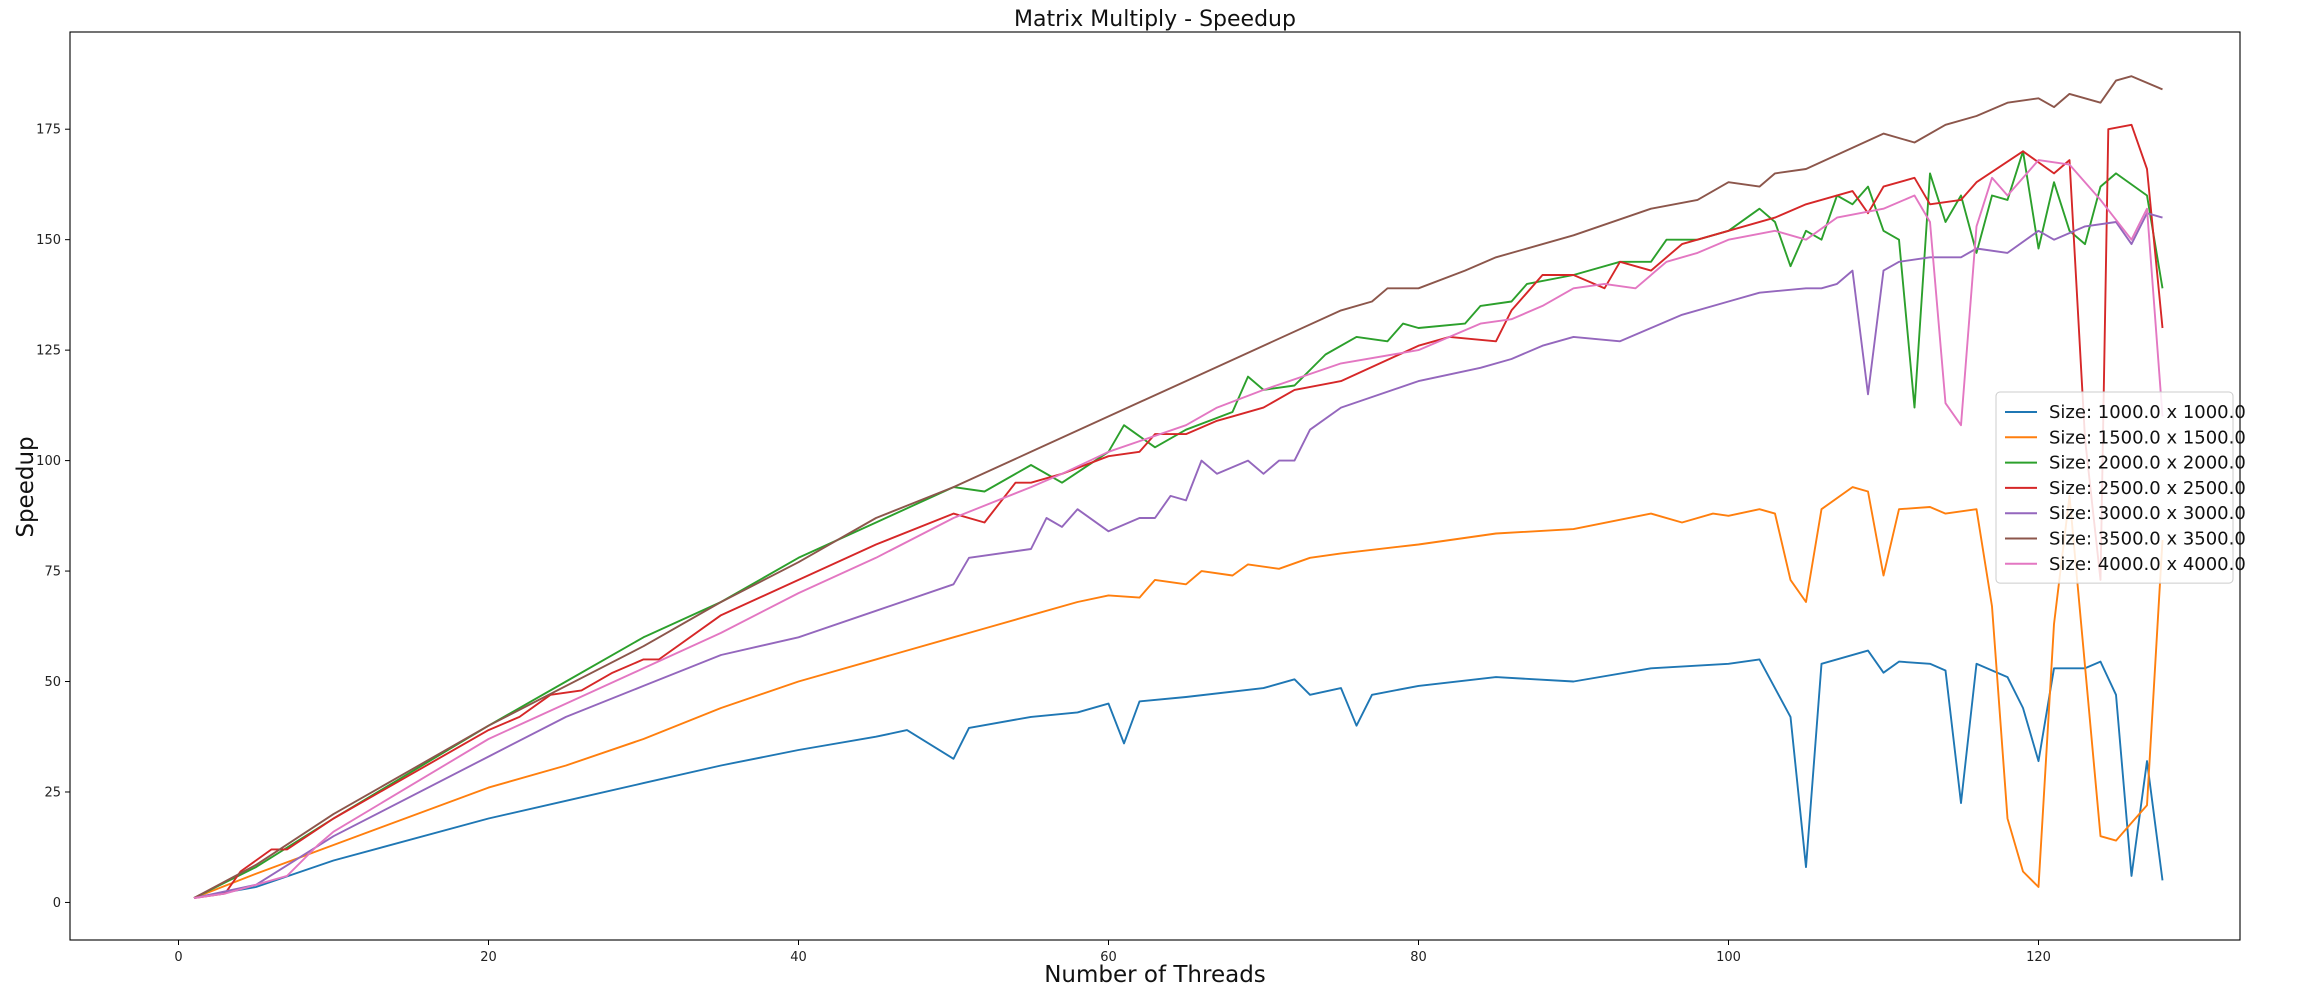 This screenshot has height=990, width=2298. Describe the element at coordinates (1155, 19) in the screenshot. I see `chart-title: Matrix Multiply - Speedup` at that location.